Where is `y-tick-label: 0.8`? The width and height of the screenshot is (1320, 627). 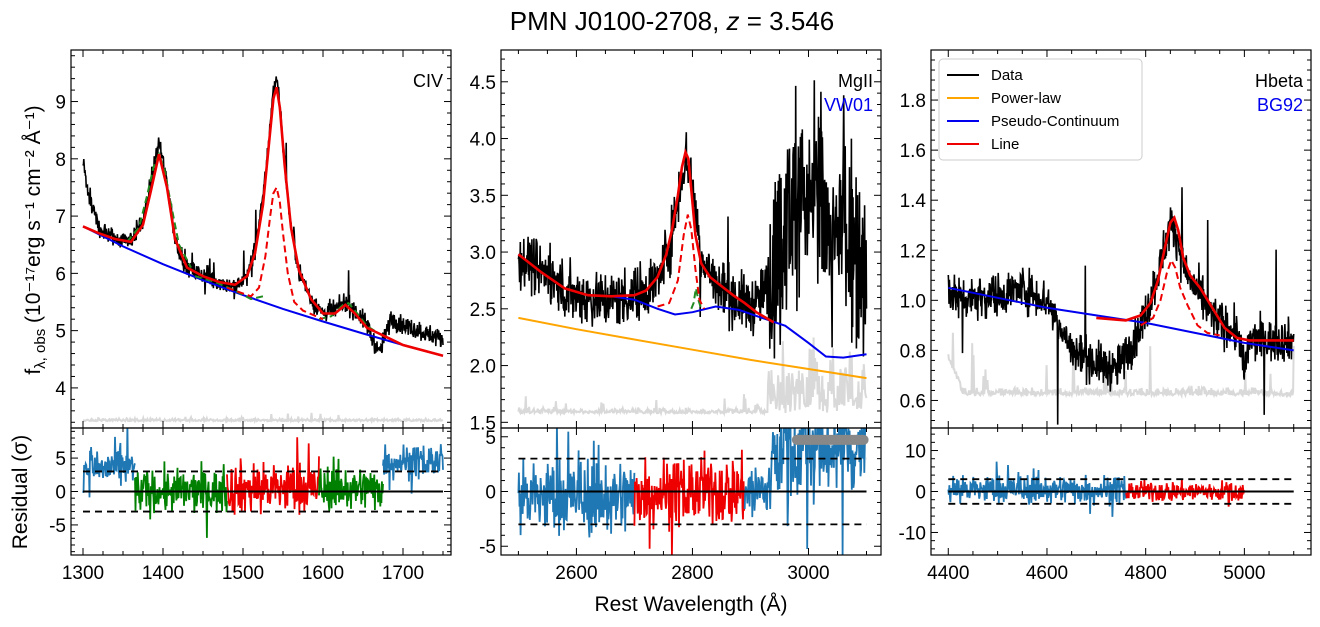
y-tick-label: 0.8 is located at coordinates (913, 351).